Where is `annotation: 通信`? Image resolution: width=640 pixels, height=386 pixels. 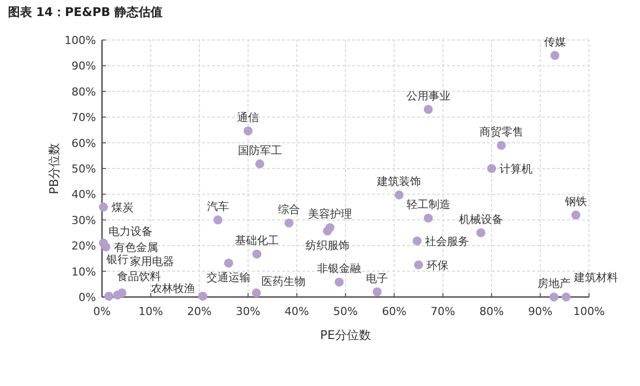
annotation: 通信 is located at coordinates (248, 117).